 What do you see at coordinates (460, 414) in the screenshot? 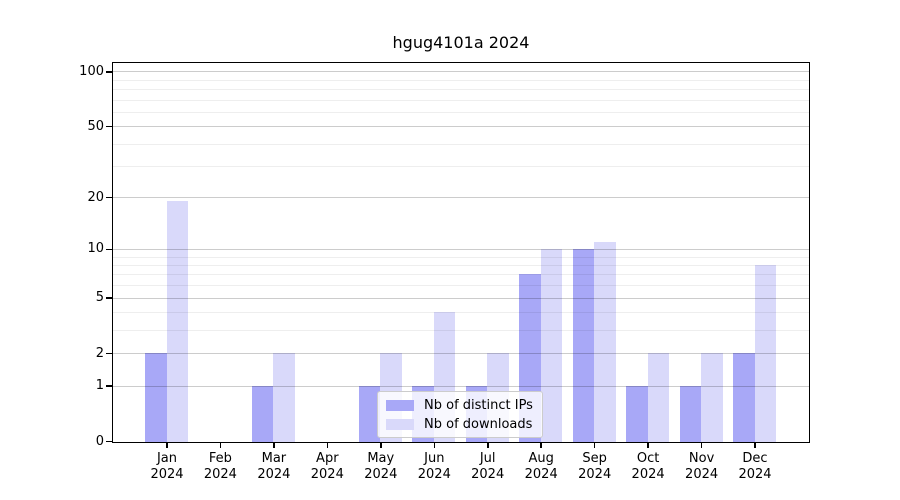
I see `legend: Nb of distinct IPs Nb of downloads` at bounding box center [460, 414].